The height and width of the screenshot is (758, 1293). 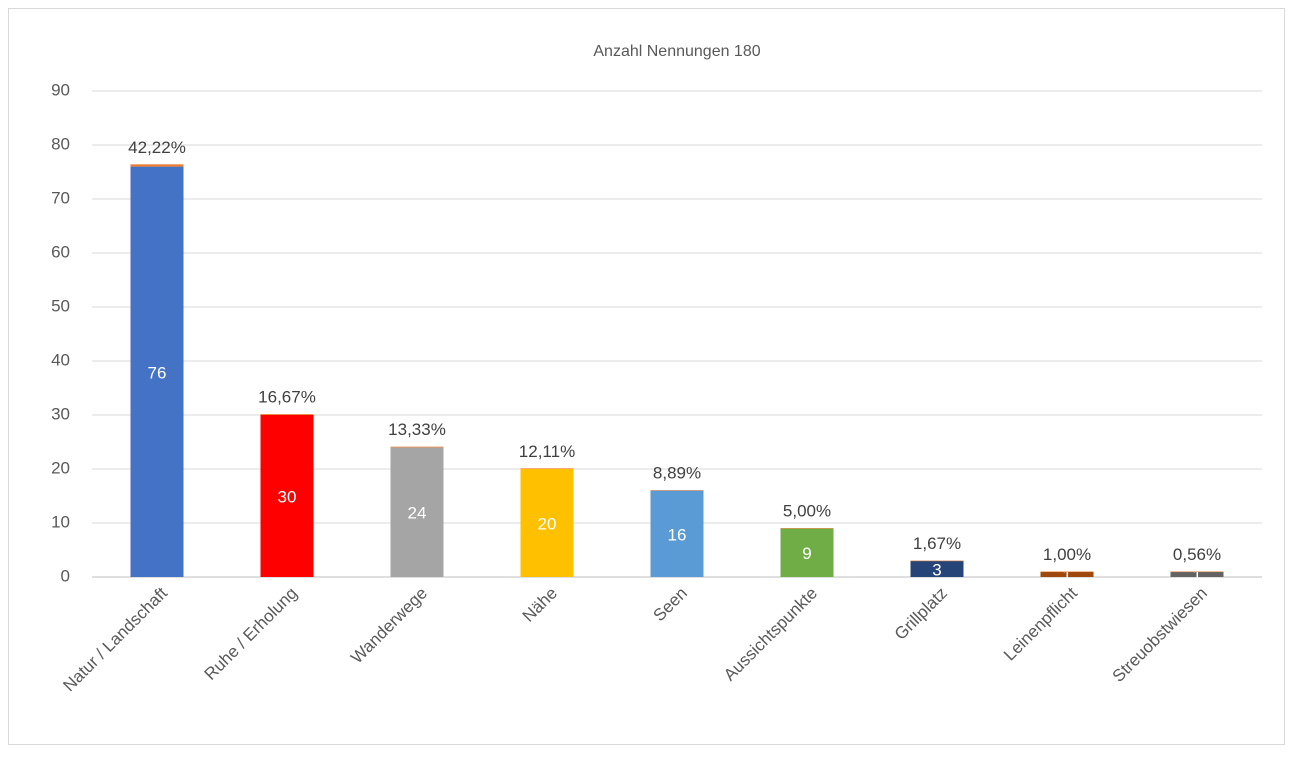 I want to click on y-tick-label: 10, so click(x=60, y=521).